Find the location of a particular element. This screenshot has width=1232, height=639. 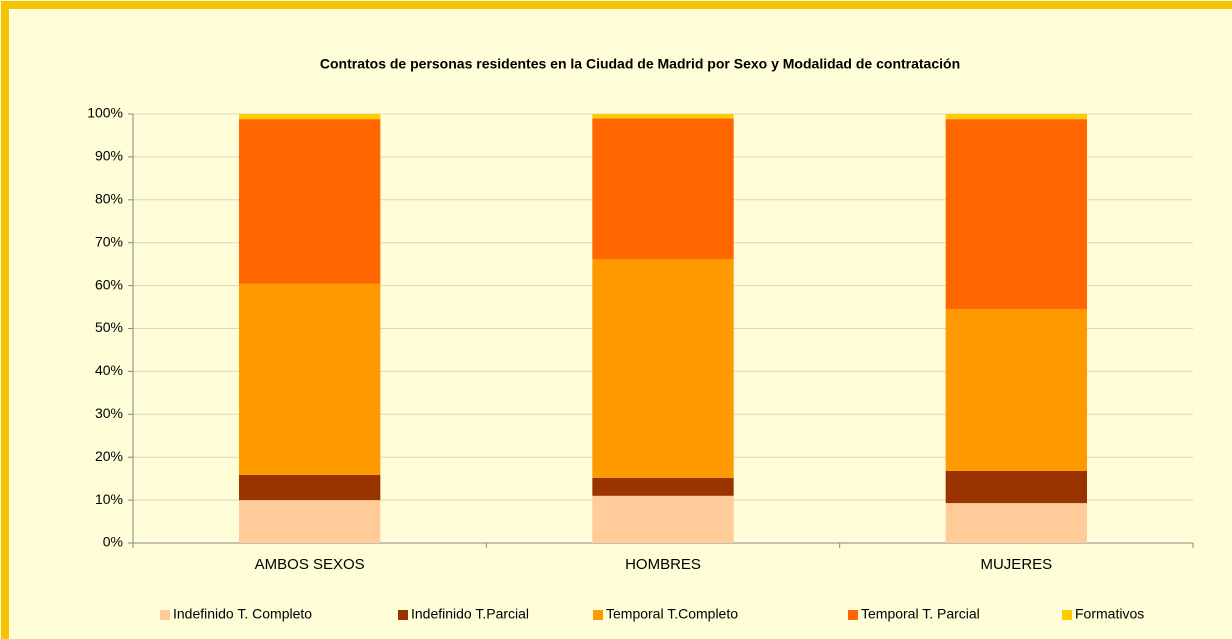

legend-label: Indefinido T. Completo is located at coordinates (242, 614).